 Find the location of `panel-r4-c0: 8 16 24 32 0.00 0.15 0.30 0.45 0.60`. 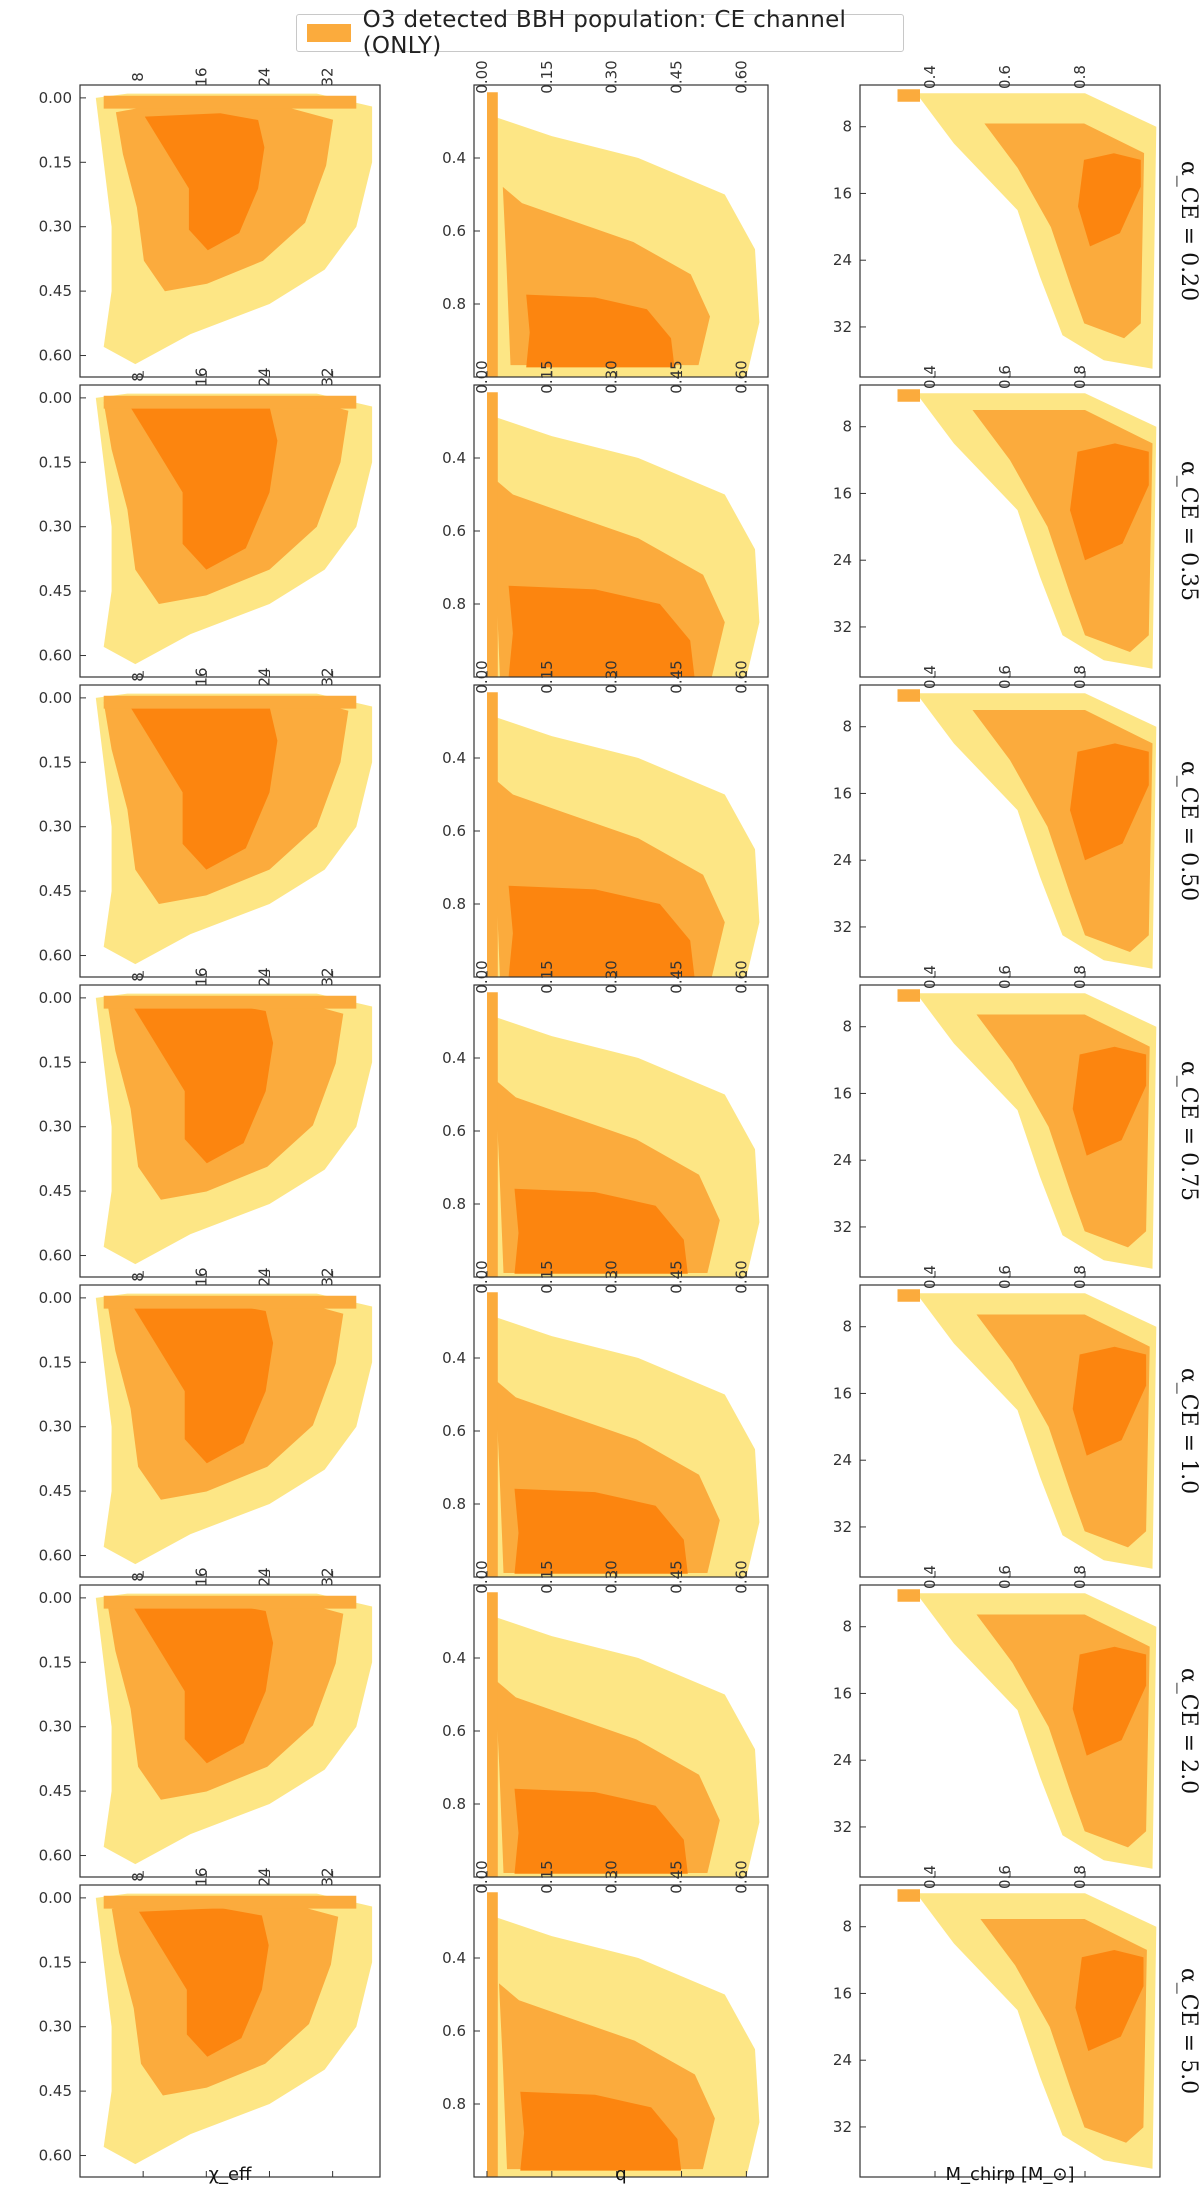

panel-r4-c0: 8 16 24 32 0.00 0.15 0.30 0.45 0.60 is located at coordinates (210, 1422).